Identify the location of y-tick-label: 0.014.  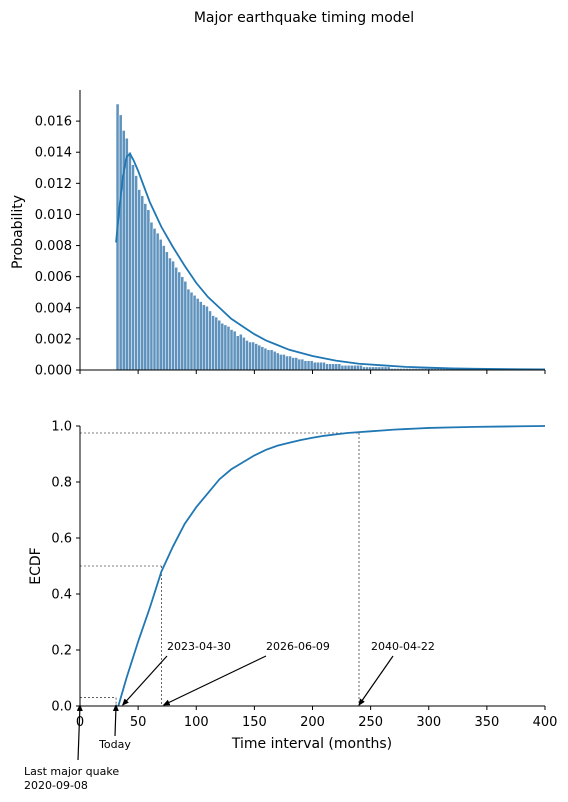
(53, 153).